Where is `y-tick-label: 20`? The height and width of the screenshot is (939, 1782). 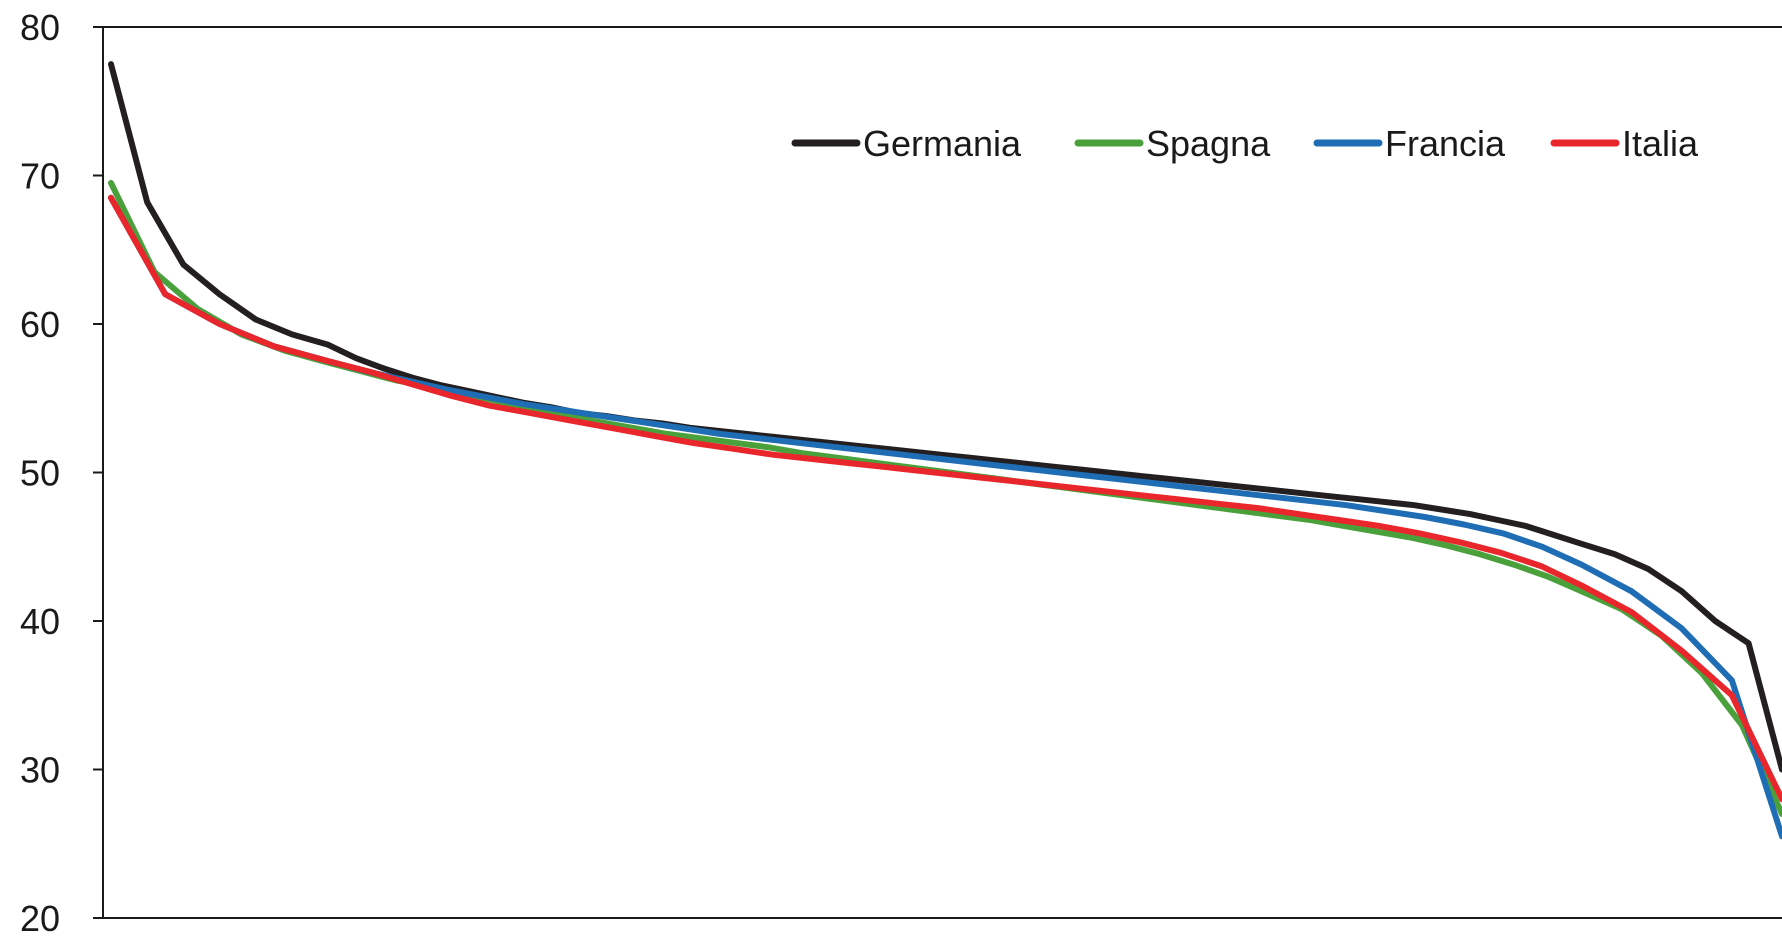 y-tick-label: 20 is located at coordinates (40, 918).